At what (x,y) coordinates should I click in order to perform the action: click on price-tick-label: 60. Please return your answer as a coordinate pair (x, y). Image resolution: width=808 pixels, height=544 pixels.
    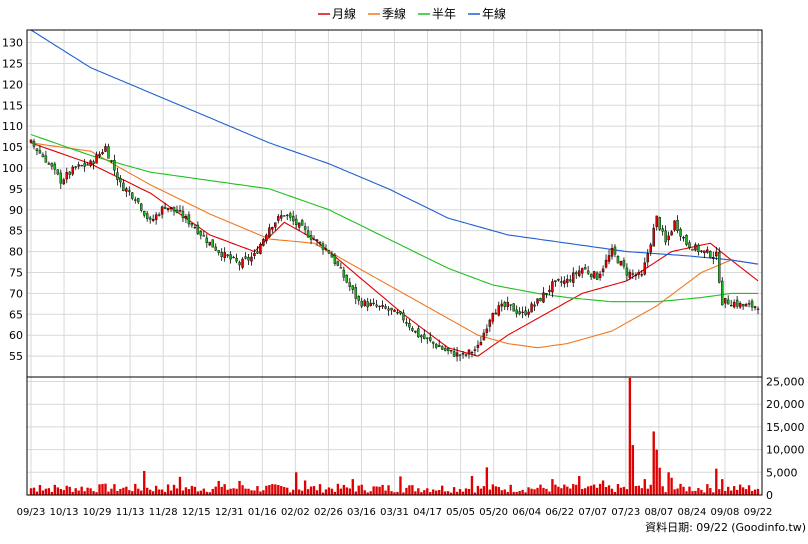
    Looking at the image, I should click on (16, 335).